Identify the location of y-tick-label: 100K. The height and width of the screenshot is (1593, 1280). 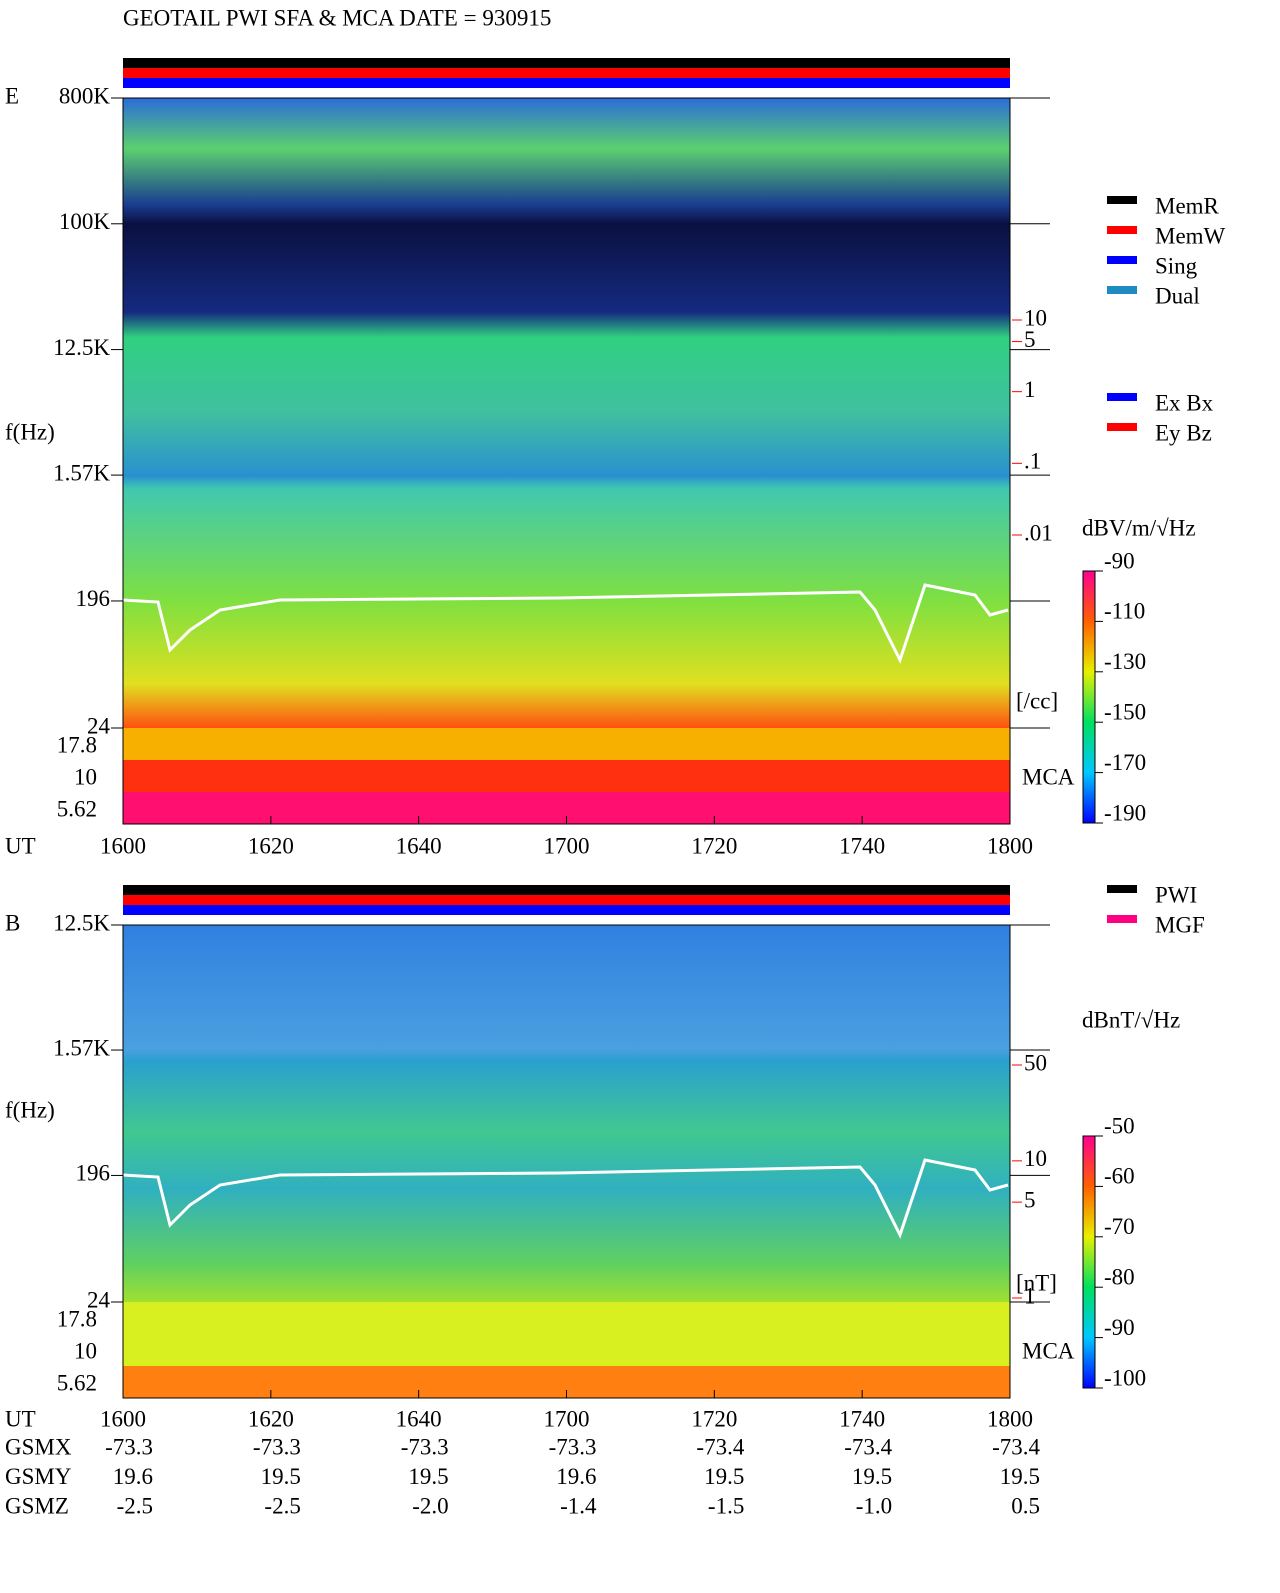
(85, 221).